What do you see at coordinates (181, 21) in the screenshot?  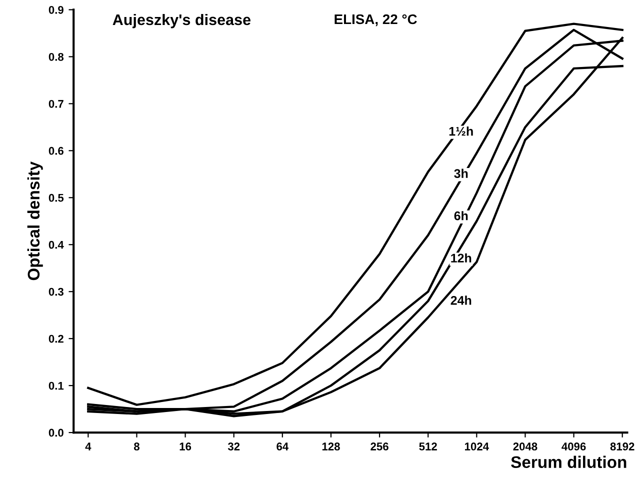 I see `chart-title: Aujeszky's disease` at bounding box center [181, 21].